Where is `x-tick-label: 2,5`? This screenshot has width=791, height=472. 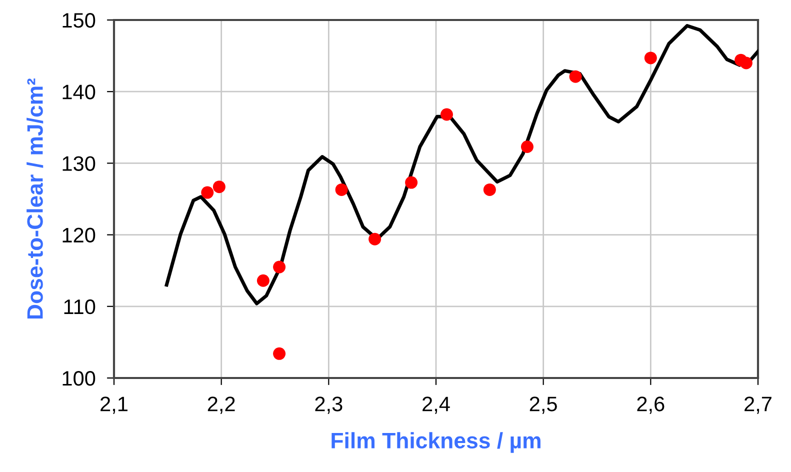
x-tick-label: 2,5 is located at coordinates (543, 405).